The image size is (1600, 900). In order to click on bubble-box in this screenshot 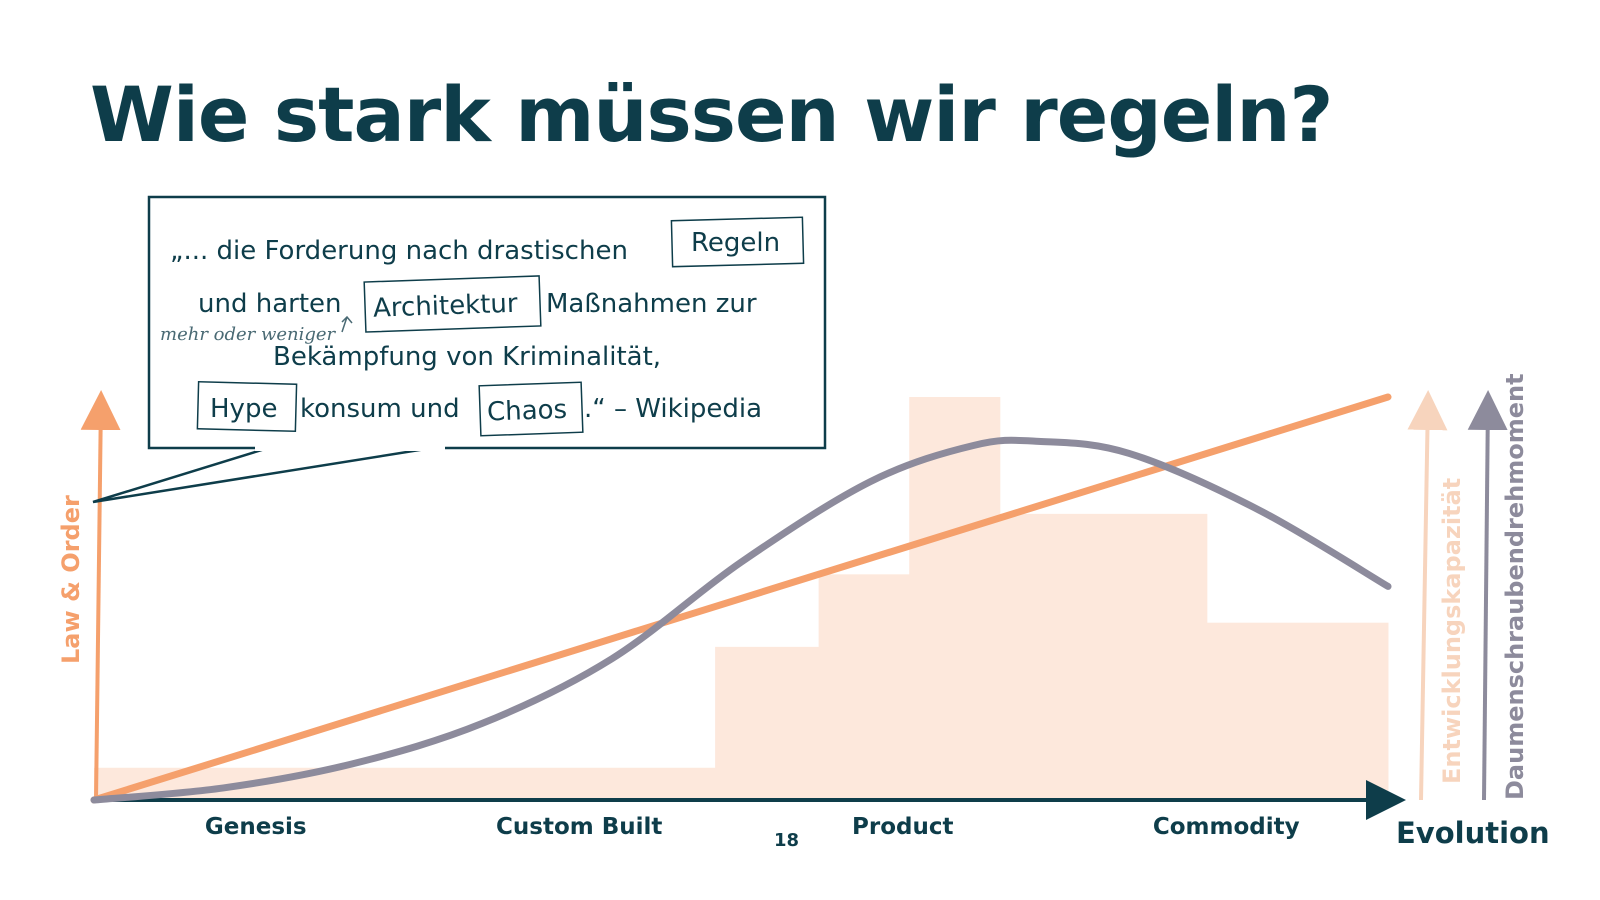, I will do `click(487, 322)`.